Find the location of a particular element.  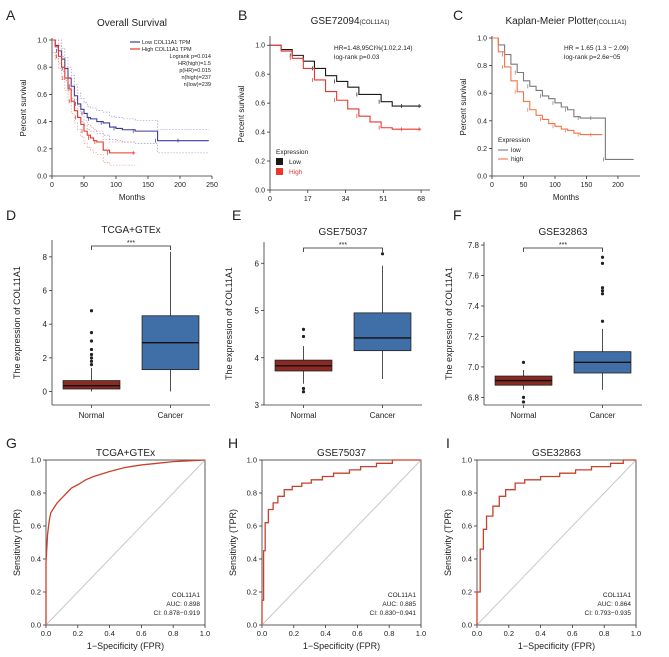

y-tick-label: 7.6 is located at coordinates (474, 276).